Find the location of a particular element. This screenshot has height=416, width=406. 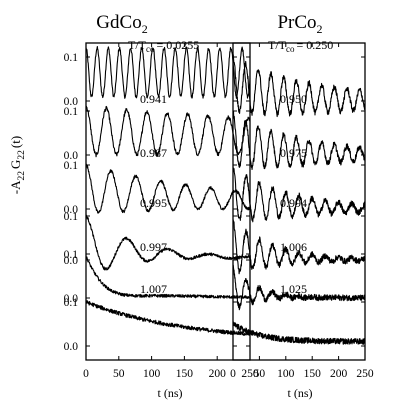

temp-label-p0-s4: 0.997 is located at coordinates (153, 247).